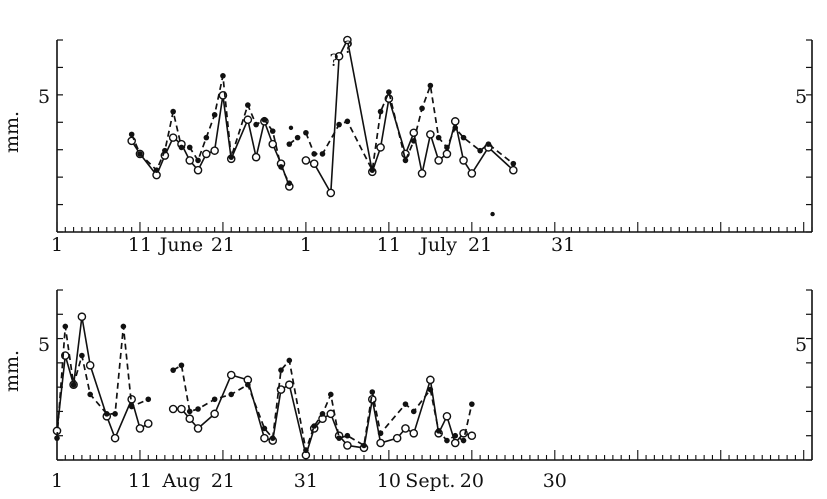  Describe the element at coordinates (57, 481) in the screenshot. I see `x-tick-label: 1` at that location.